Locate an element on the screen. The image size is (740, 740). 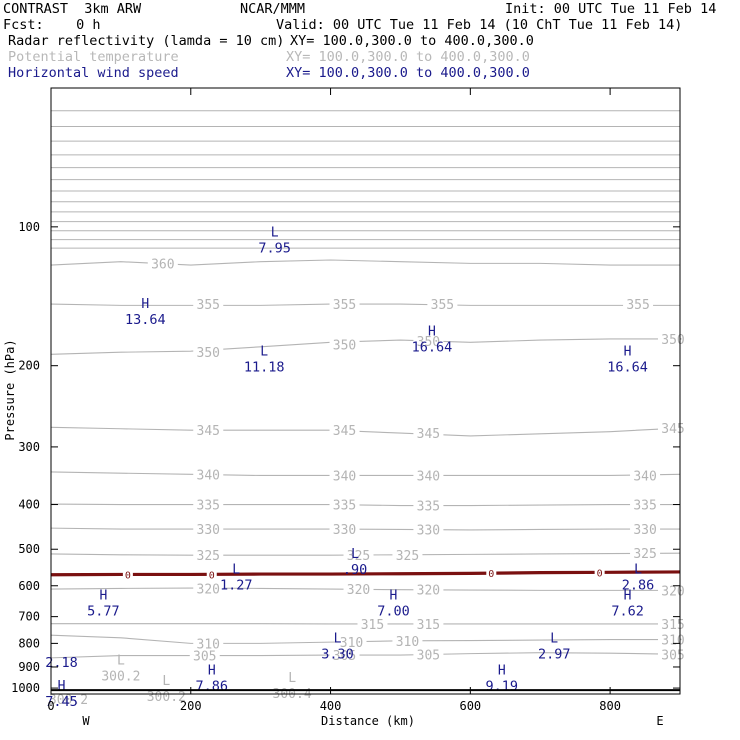
field-wind-xy: XY= 100.0,300.0 to 400.0,300.0 is located at coordinates (408, 73).